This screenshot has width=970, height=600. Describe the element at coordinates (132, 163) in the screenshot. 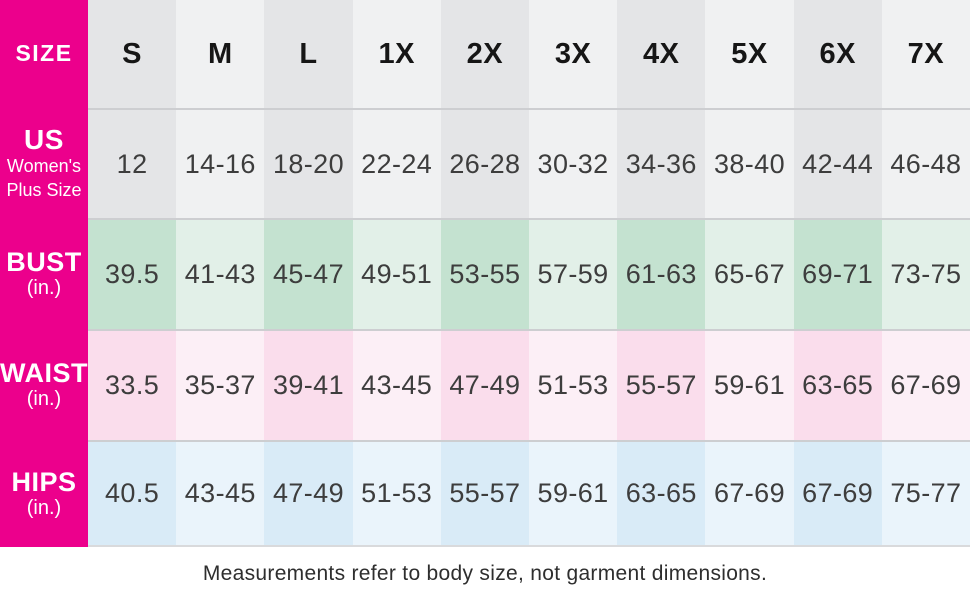

I see `us-size-cell: 12` at that location.